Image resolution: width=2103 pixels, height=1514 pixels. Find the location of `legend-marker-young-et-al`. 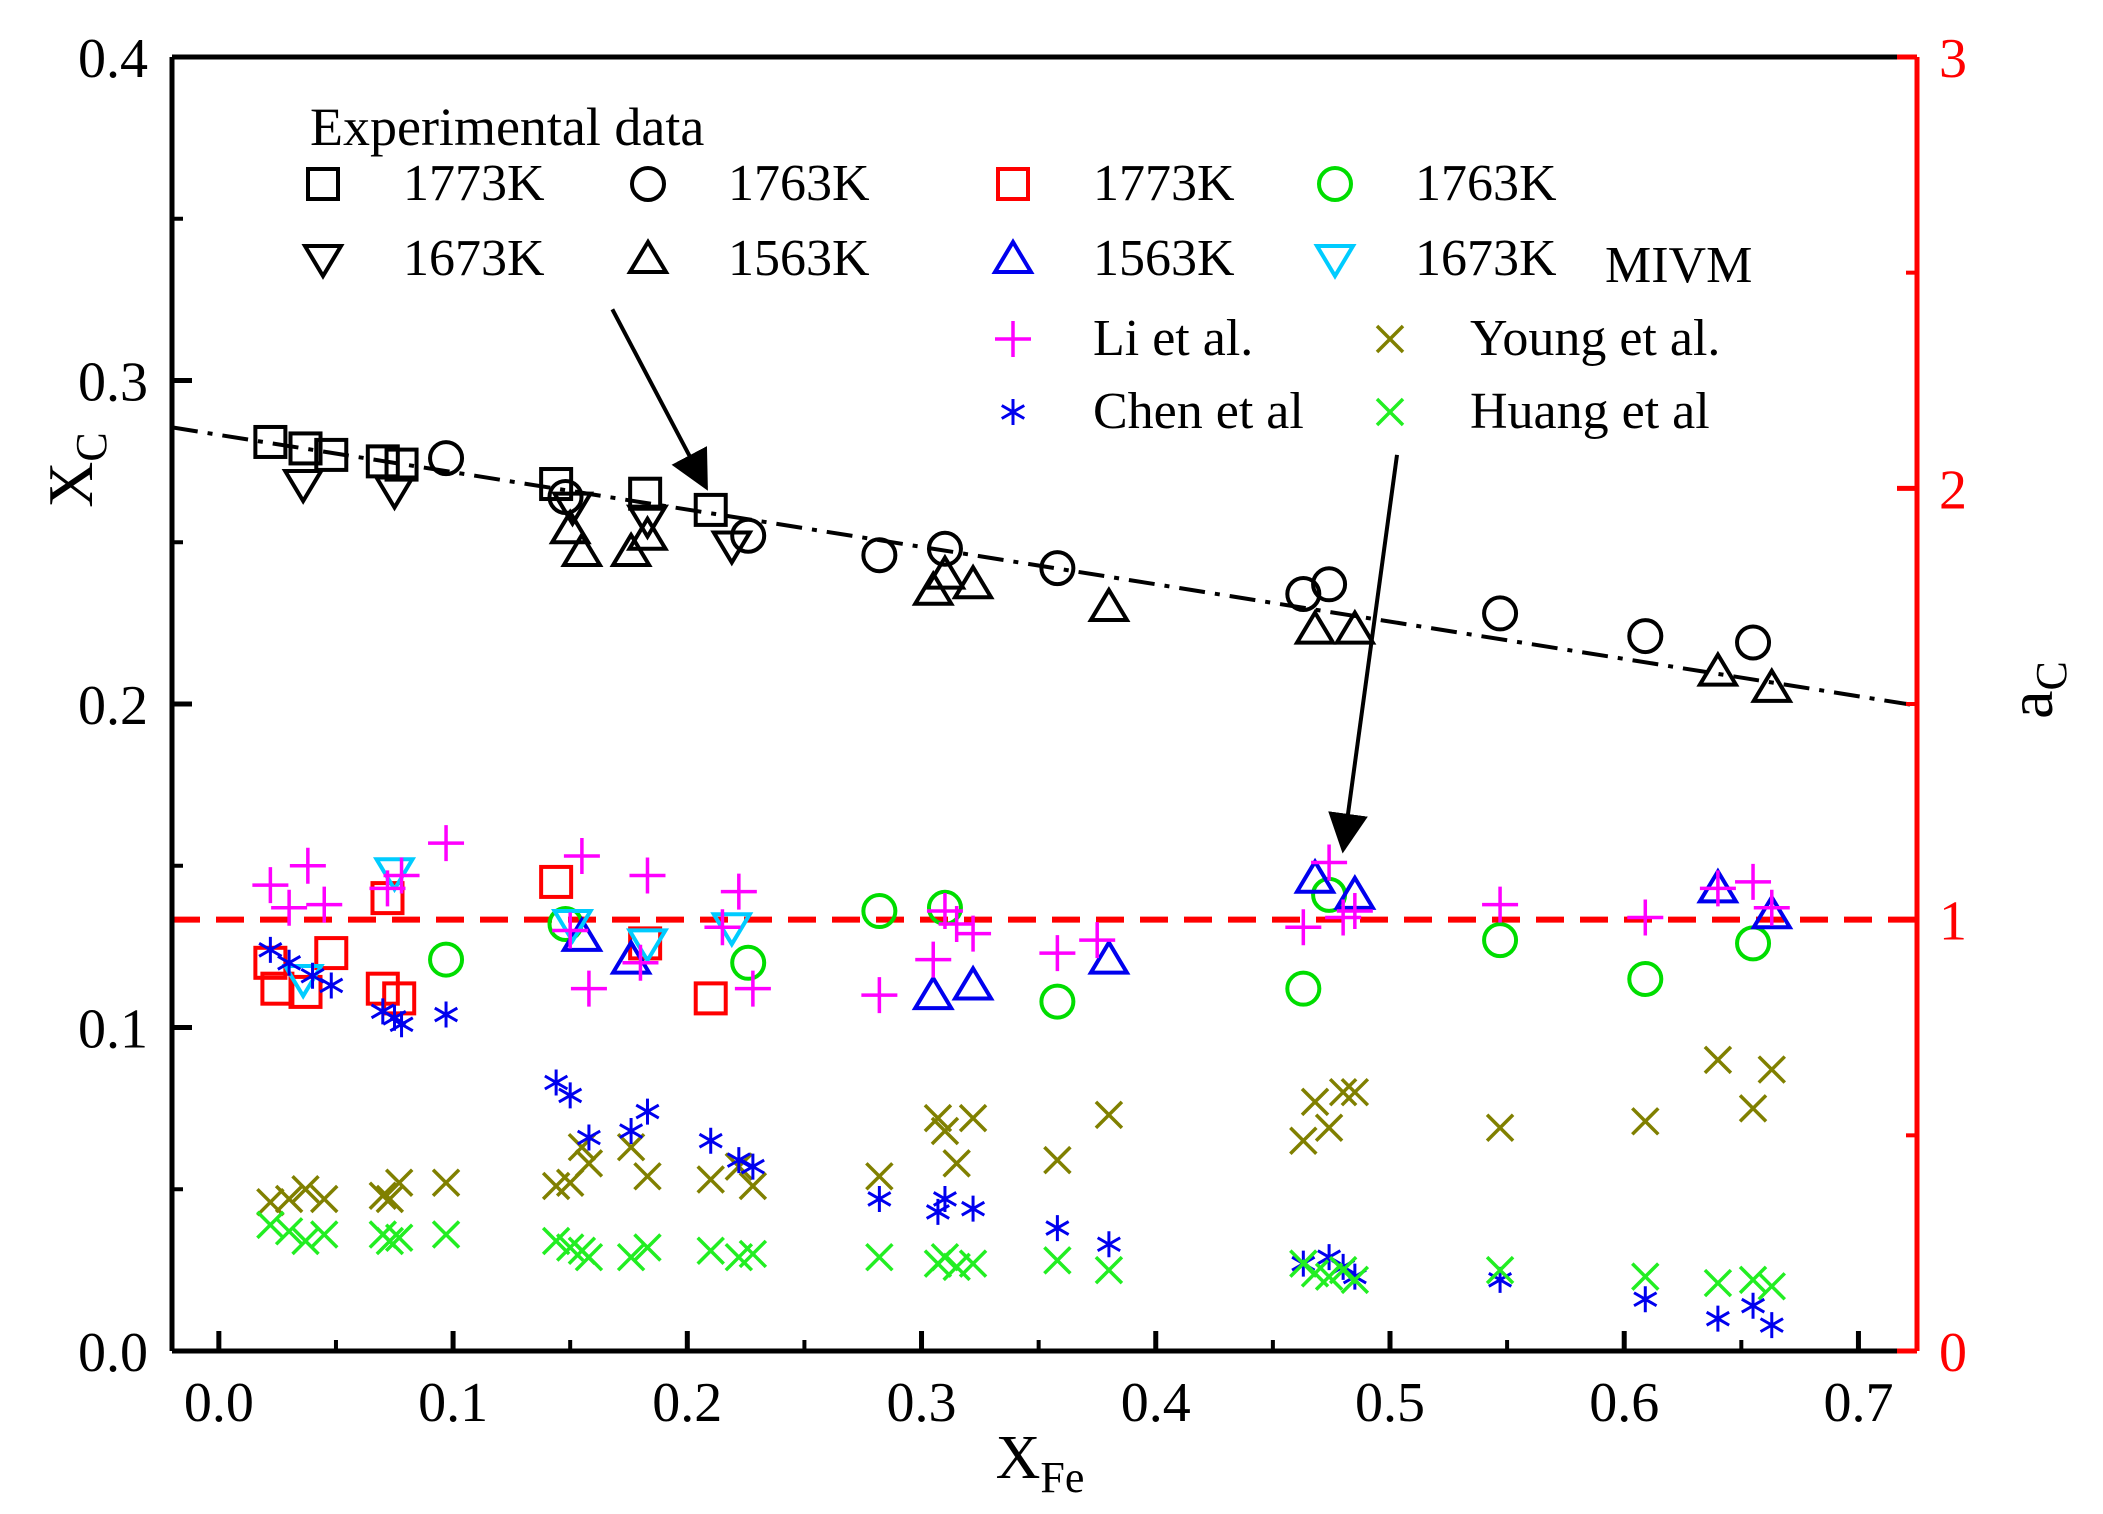

legend-marker-young-et-al is located at coordinates (1390, 339).